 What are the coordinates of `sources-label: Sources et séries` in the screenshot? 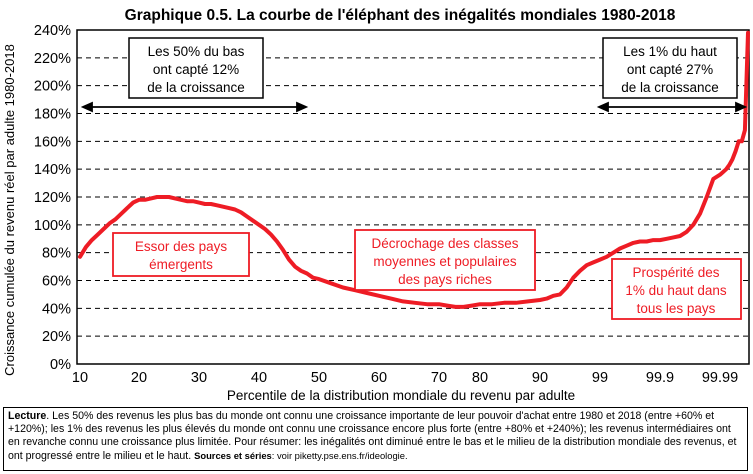 It's located at (233, 455).